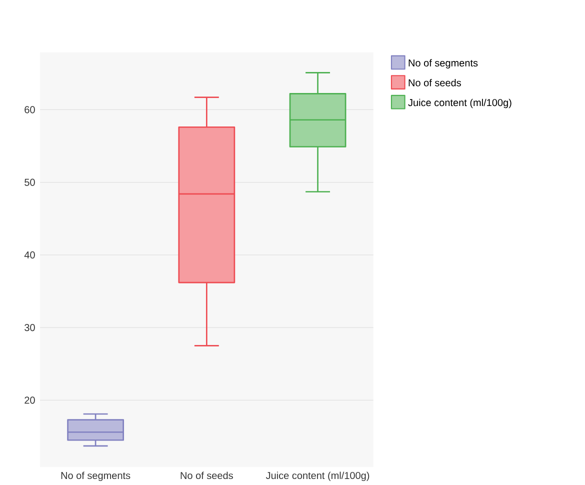 The image size is (585, 485). Describe the element at coordinates (29, 110) in the screenshot. I see `y-tick-label: 60` at that location.